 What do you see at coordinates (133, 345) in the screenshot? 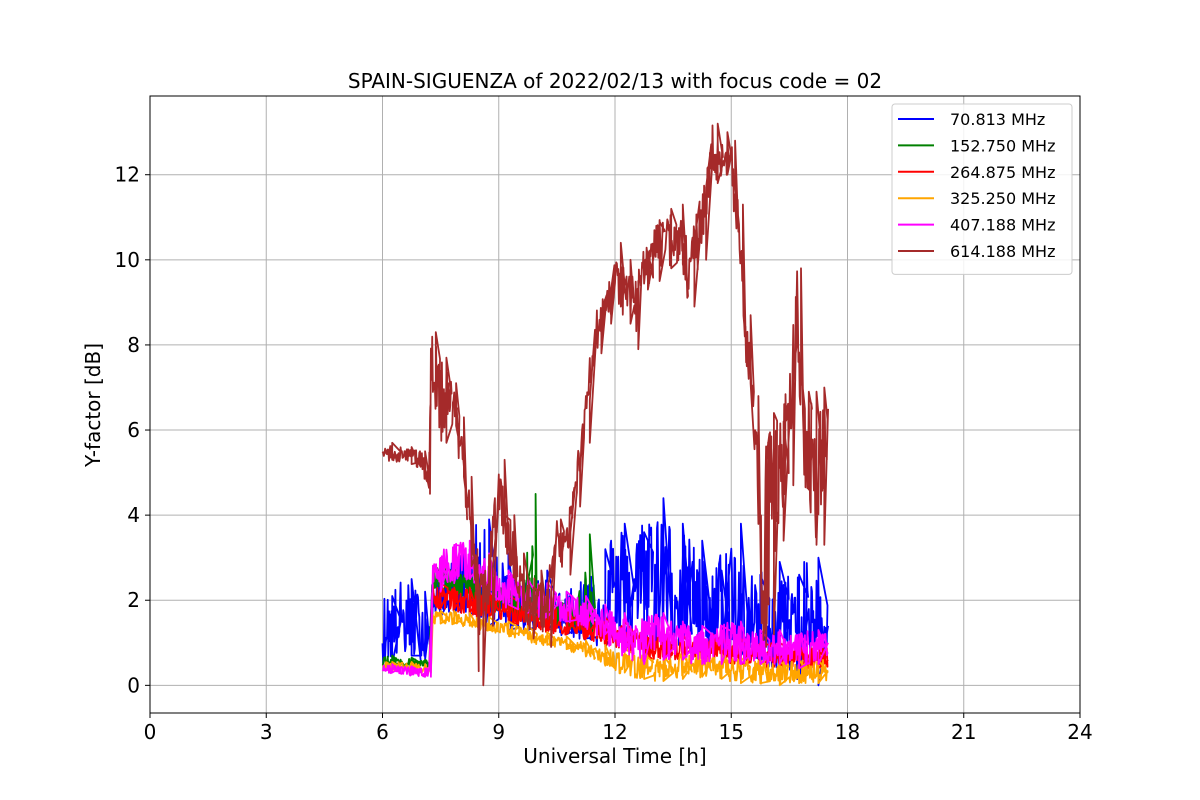
I see `y-tick-label: 8` at bounding box center [133, 345].